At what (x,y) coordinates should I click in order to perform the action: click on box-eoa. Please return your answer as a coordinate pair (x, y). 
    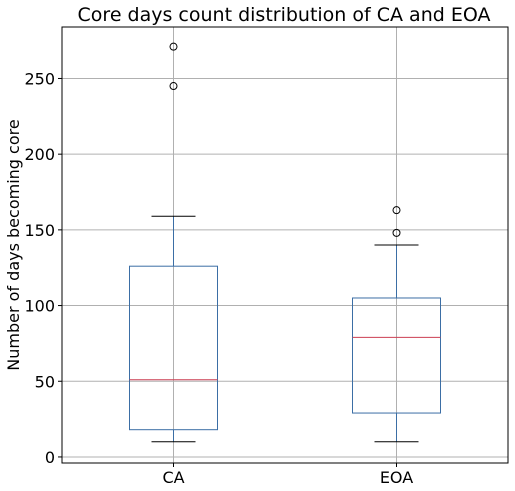
    Looking at the image, I should click on (396, 324).